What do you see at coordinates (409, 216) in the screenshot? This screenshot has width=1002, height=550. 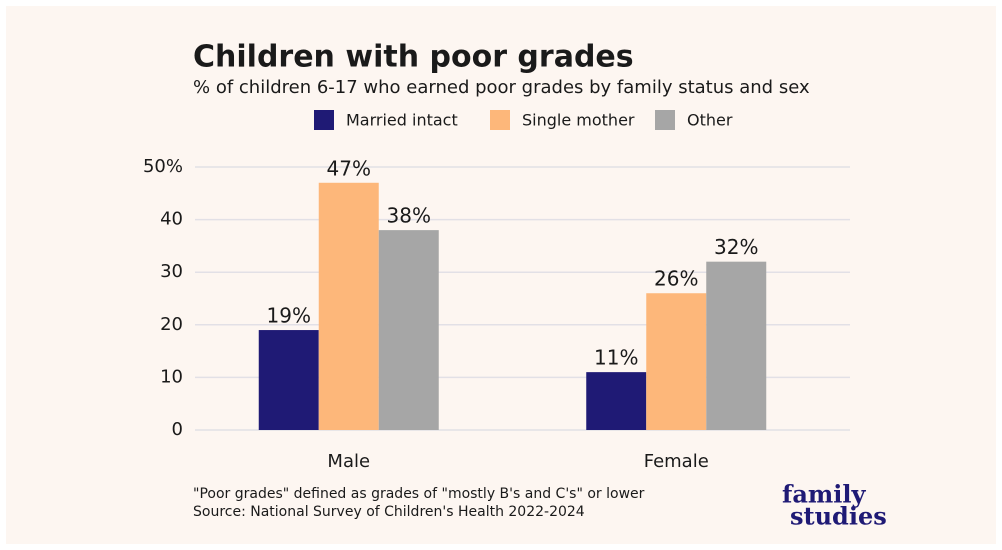 I see `data-label: 38%` at bounding box center [409, 216].